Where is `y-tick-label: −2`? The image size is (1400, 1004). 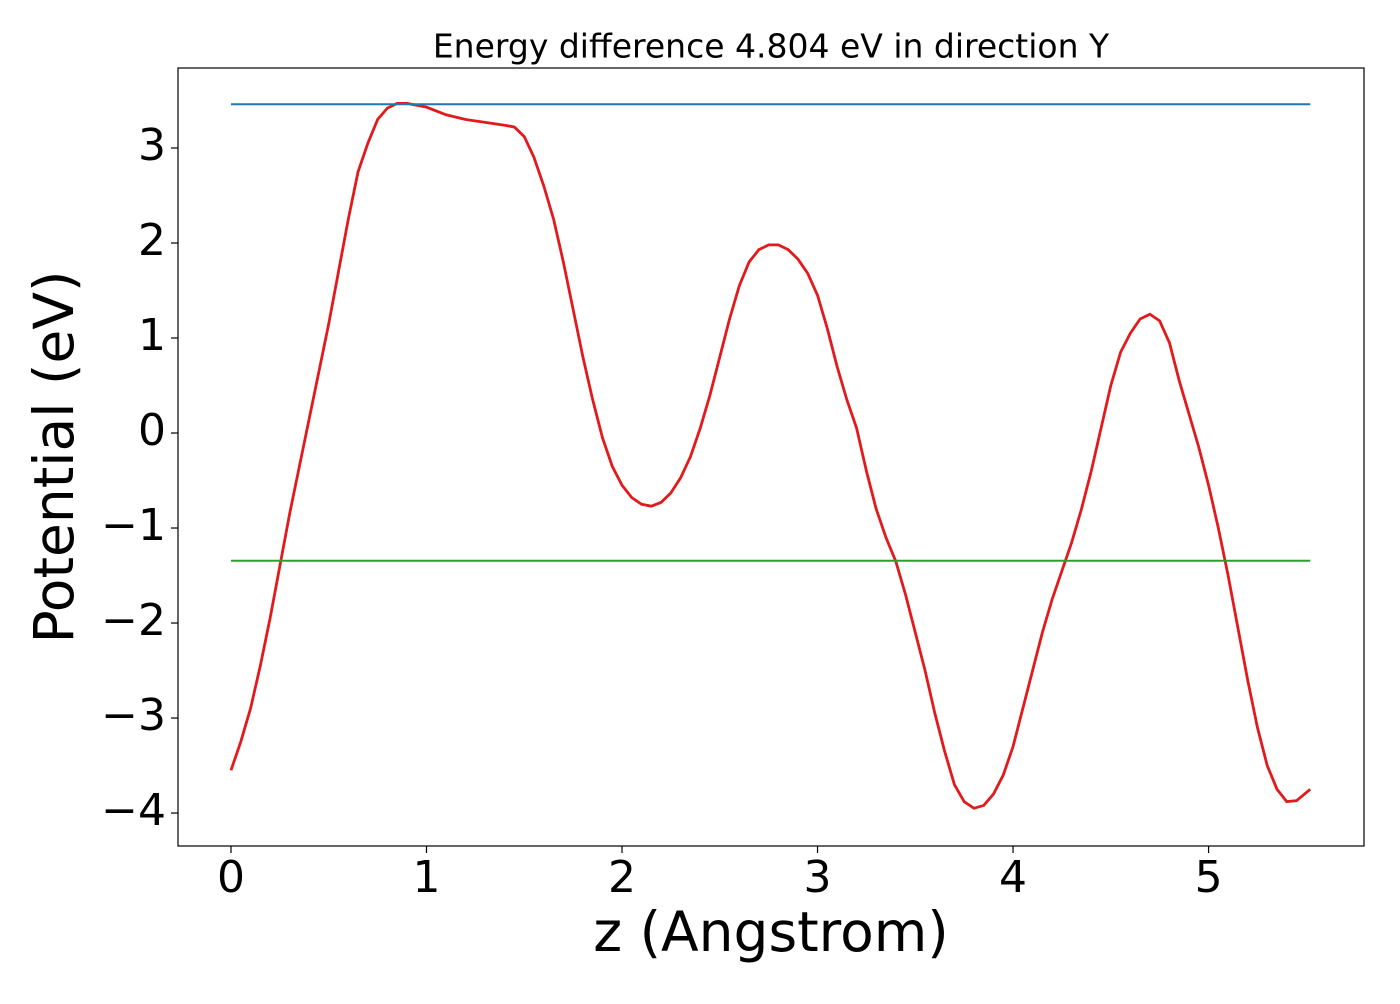 y-tick-label: −2 is located at coordinates (133, 620).